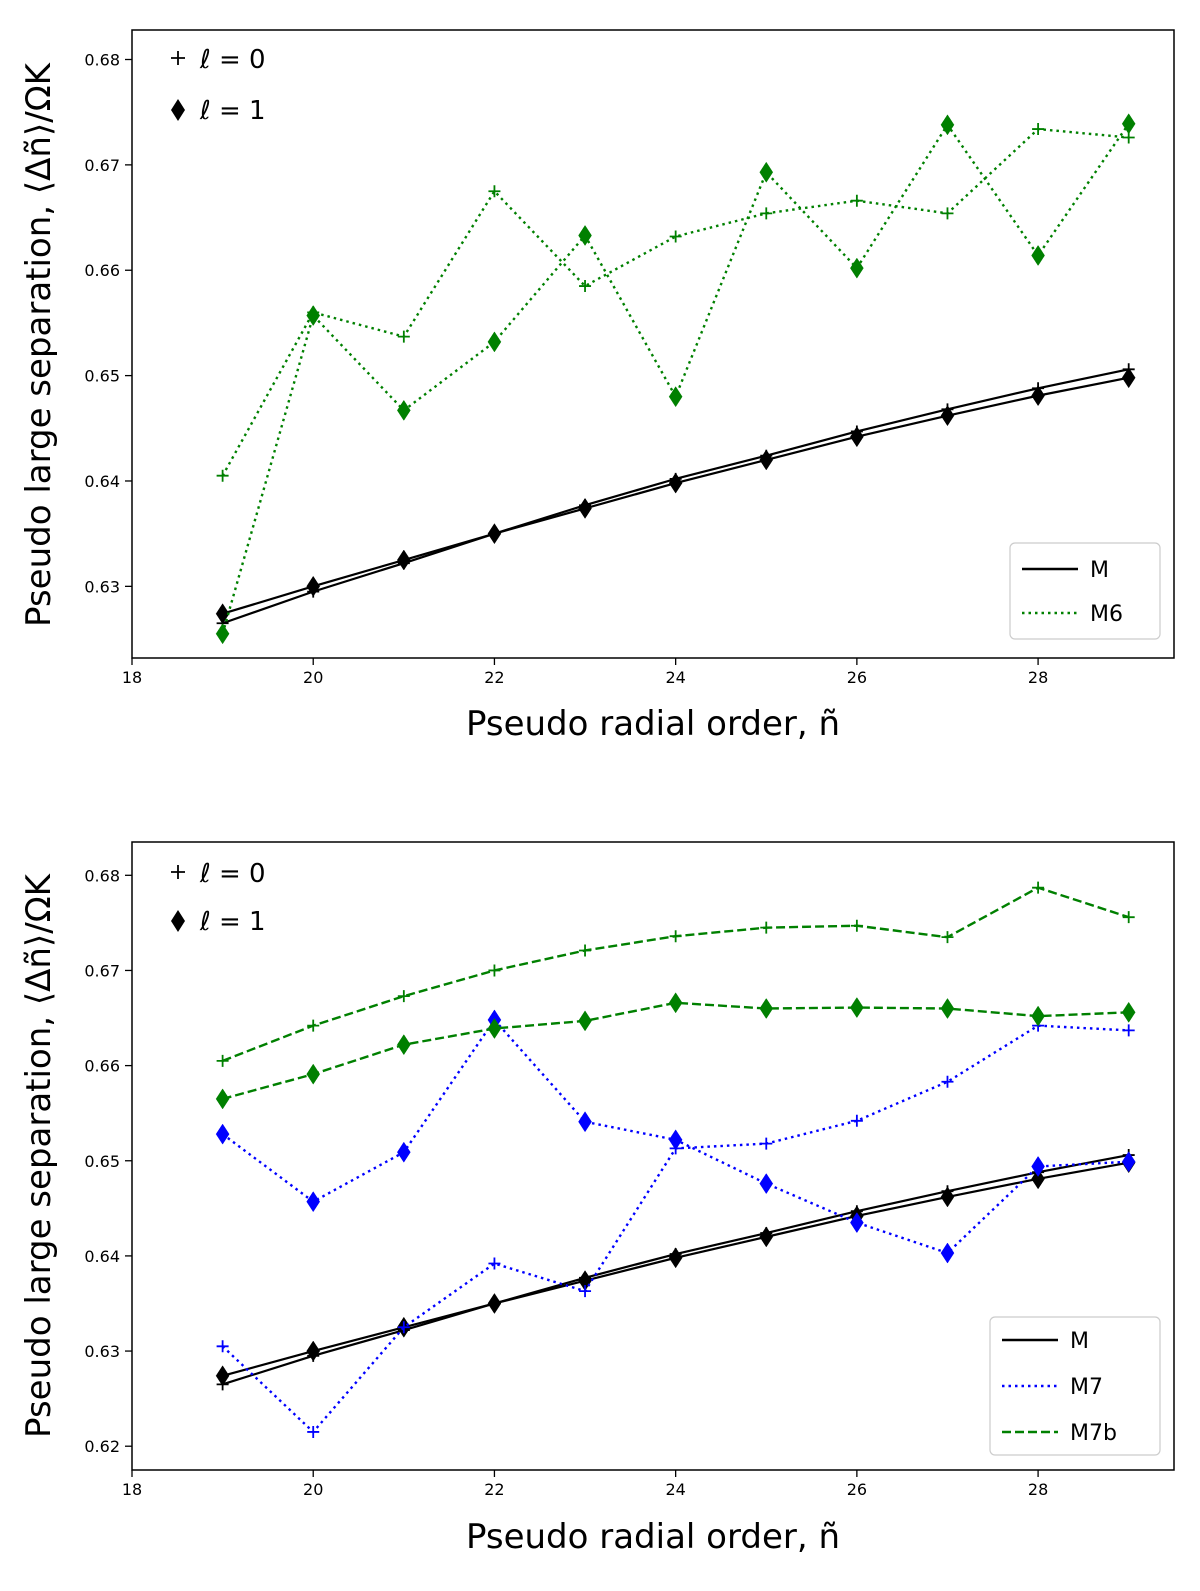 Image resolution: width=1200 pixels, height=1591 pixels. I want to click on bottom-marker-legend-ell0: ℓ = 0, so click(232, 874).